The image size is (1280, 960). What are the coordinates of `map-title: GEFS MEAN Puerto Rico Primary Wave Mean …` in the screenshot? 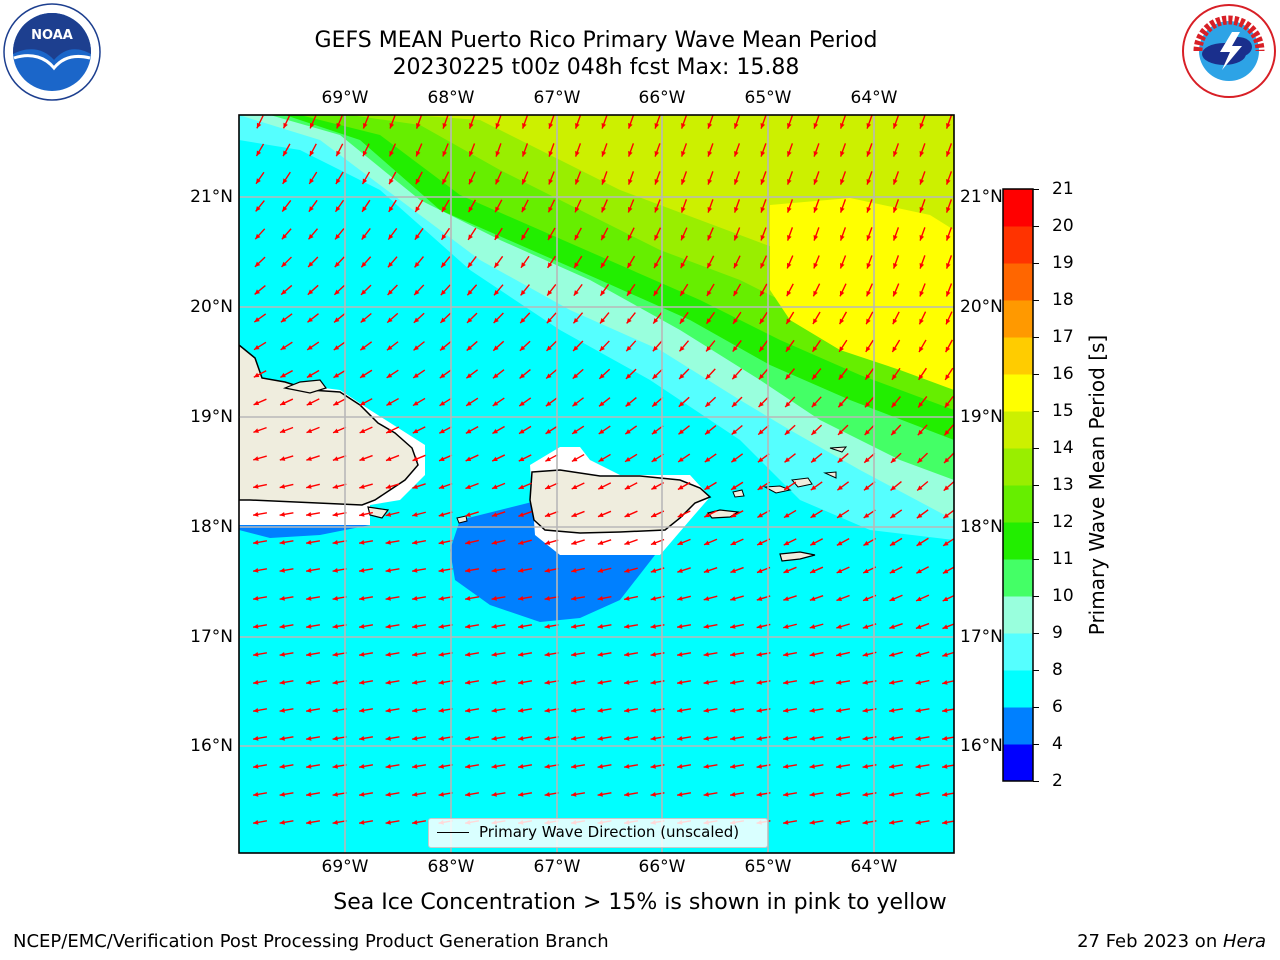 It's located at (596, 40).